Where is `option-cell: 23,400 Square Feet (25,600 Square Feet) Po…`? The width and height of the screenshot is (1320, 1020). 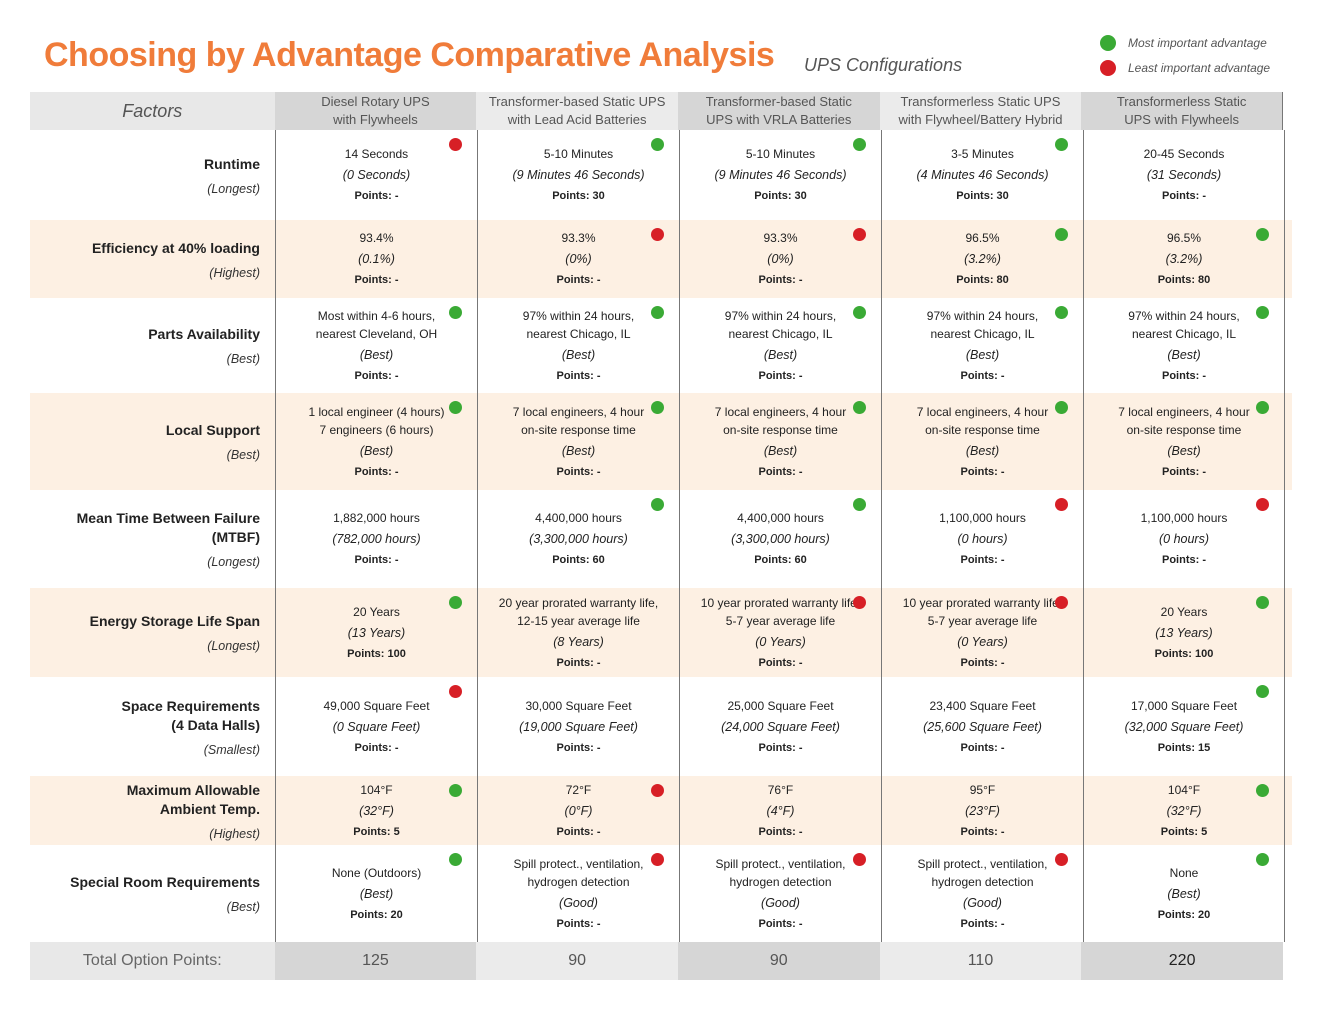 option-cell: 23,400 Square Feet (25,600 Square Feet) Po… is located at coordinates (982, 726).